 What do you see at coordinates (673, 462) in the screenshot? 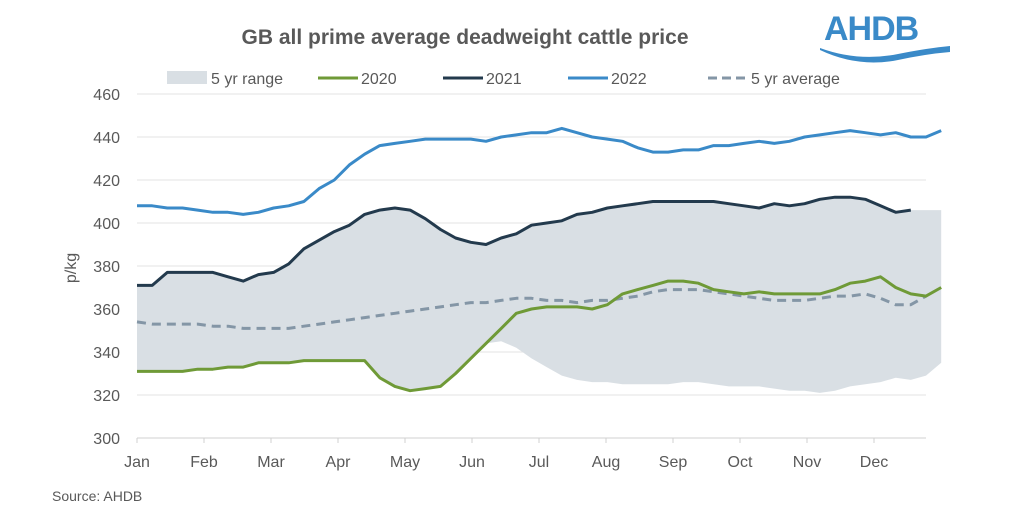
I see `x-tick-label: Sep` at bounding box center [673, 462].